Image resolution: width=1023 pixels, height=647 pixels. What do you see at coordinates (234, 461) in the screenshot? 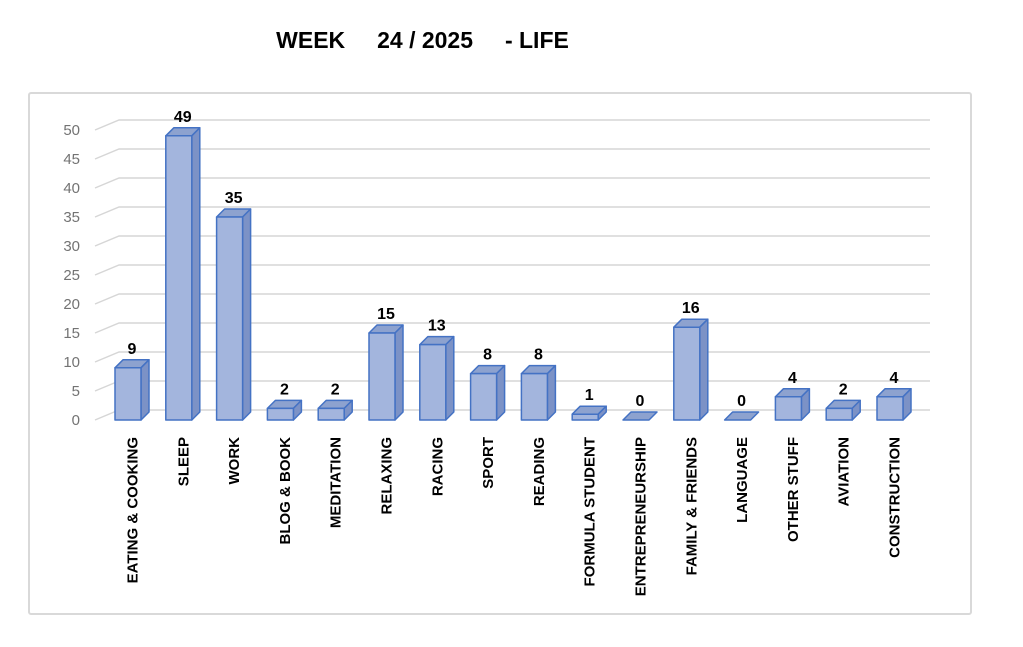
I see `category-label-work: WORK` at bounding box center [234, 461].